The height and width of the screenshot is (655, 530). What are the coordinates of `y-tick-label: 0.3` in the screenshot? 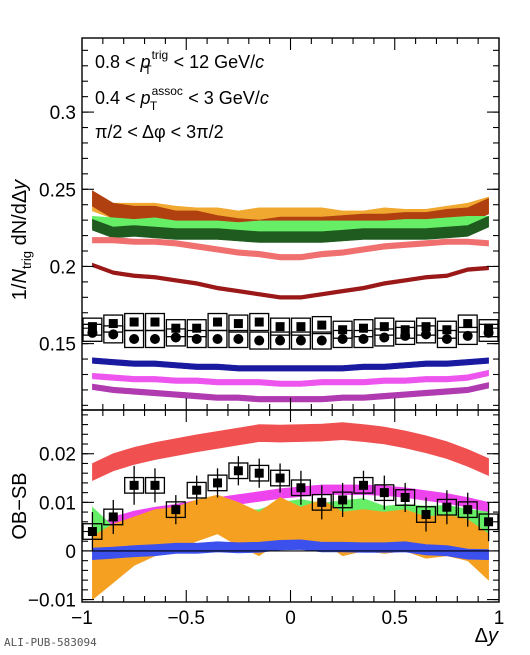 It's located at (63, 113).